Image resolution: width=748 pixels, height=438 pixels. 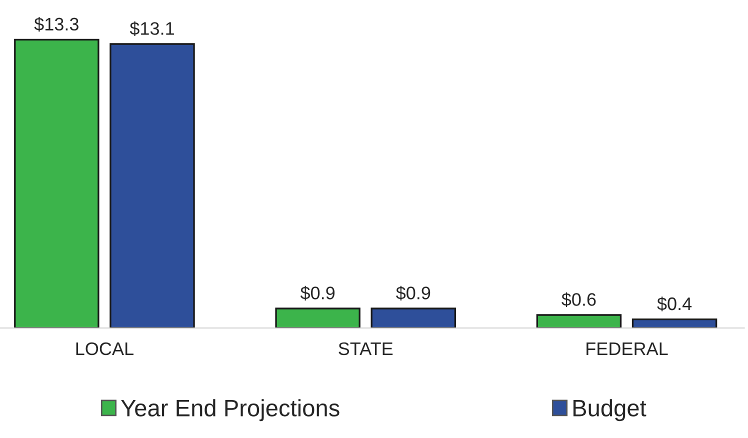 I want to click on legend-label: Budget, so click(x=609, y=410).